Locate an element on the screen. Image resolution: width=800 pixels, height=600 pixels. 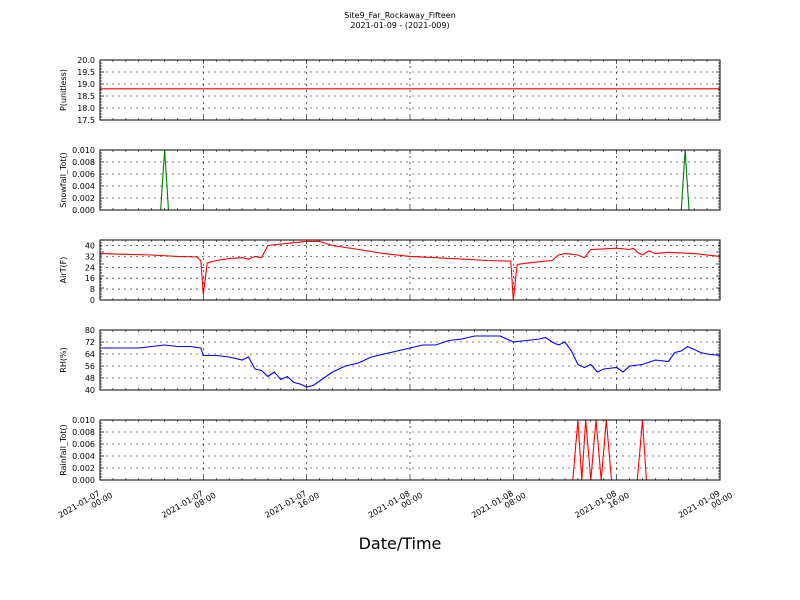
y-tick-label: 0 is located at coordinates (92, 300).